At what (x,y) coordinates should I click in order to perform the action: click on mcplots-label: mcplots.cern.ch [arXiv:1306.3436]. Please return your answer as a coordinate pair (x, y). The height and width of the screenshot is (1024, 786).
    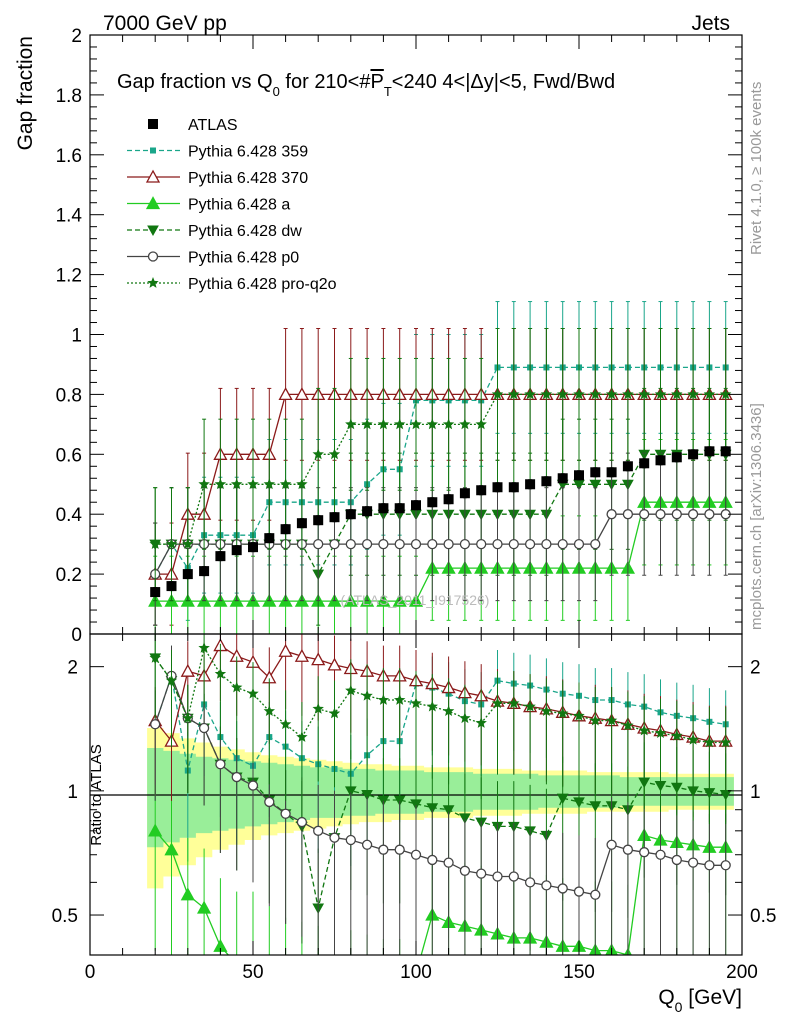
    Looking at the image, I should click on (756, 516).